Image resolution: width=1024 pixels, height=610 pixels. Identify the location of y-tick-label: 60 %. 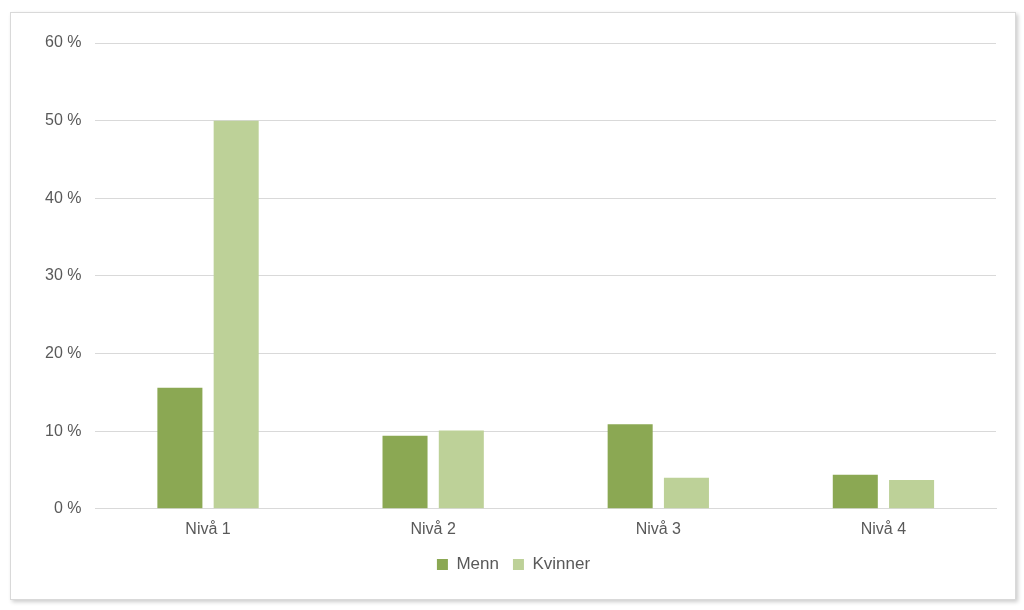
(63, 42).